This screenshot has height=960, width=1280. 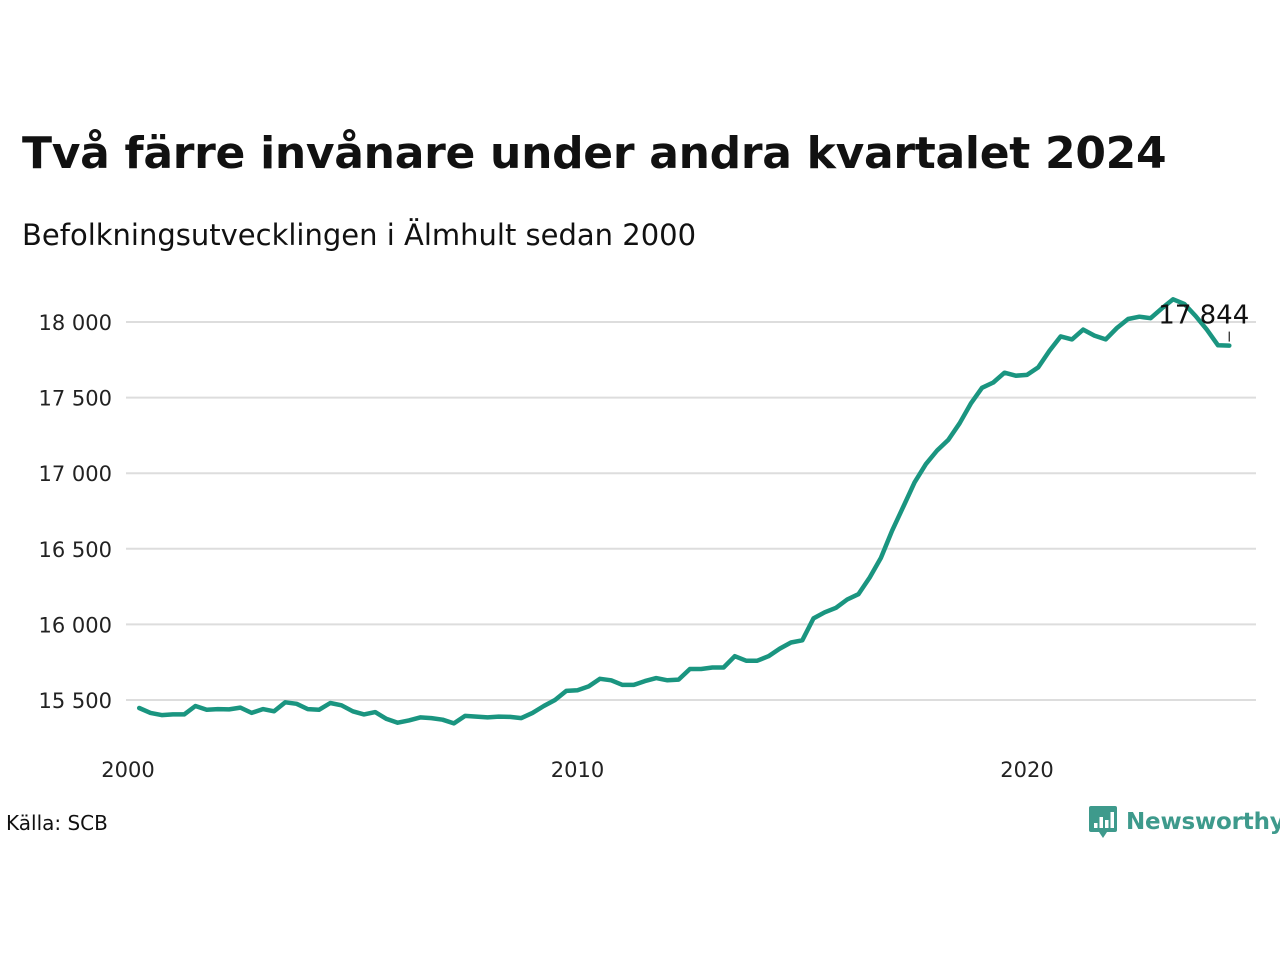 What do you see at coordinates (75, 625) in the screenshot?
I see `y-tick-label: 16 000` at bounding box center [75, 625].